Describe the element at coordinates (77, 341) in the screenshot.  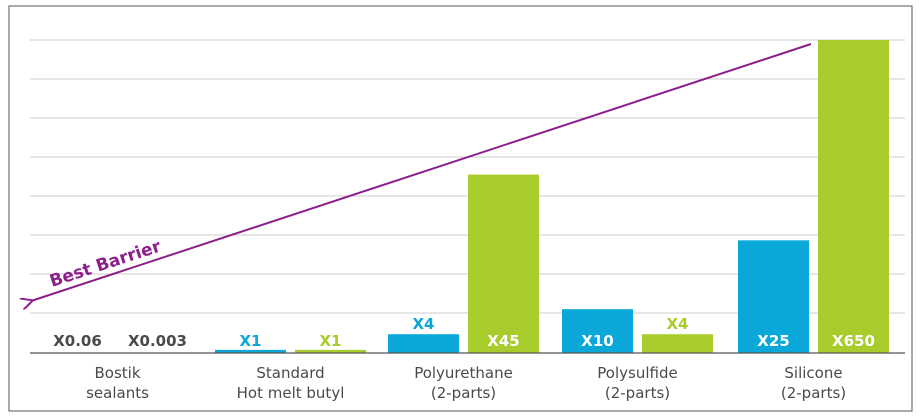
I see `bar-value-label: X0.06` at that location.